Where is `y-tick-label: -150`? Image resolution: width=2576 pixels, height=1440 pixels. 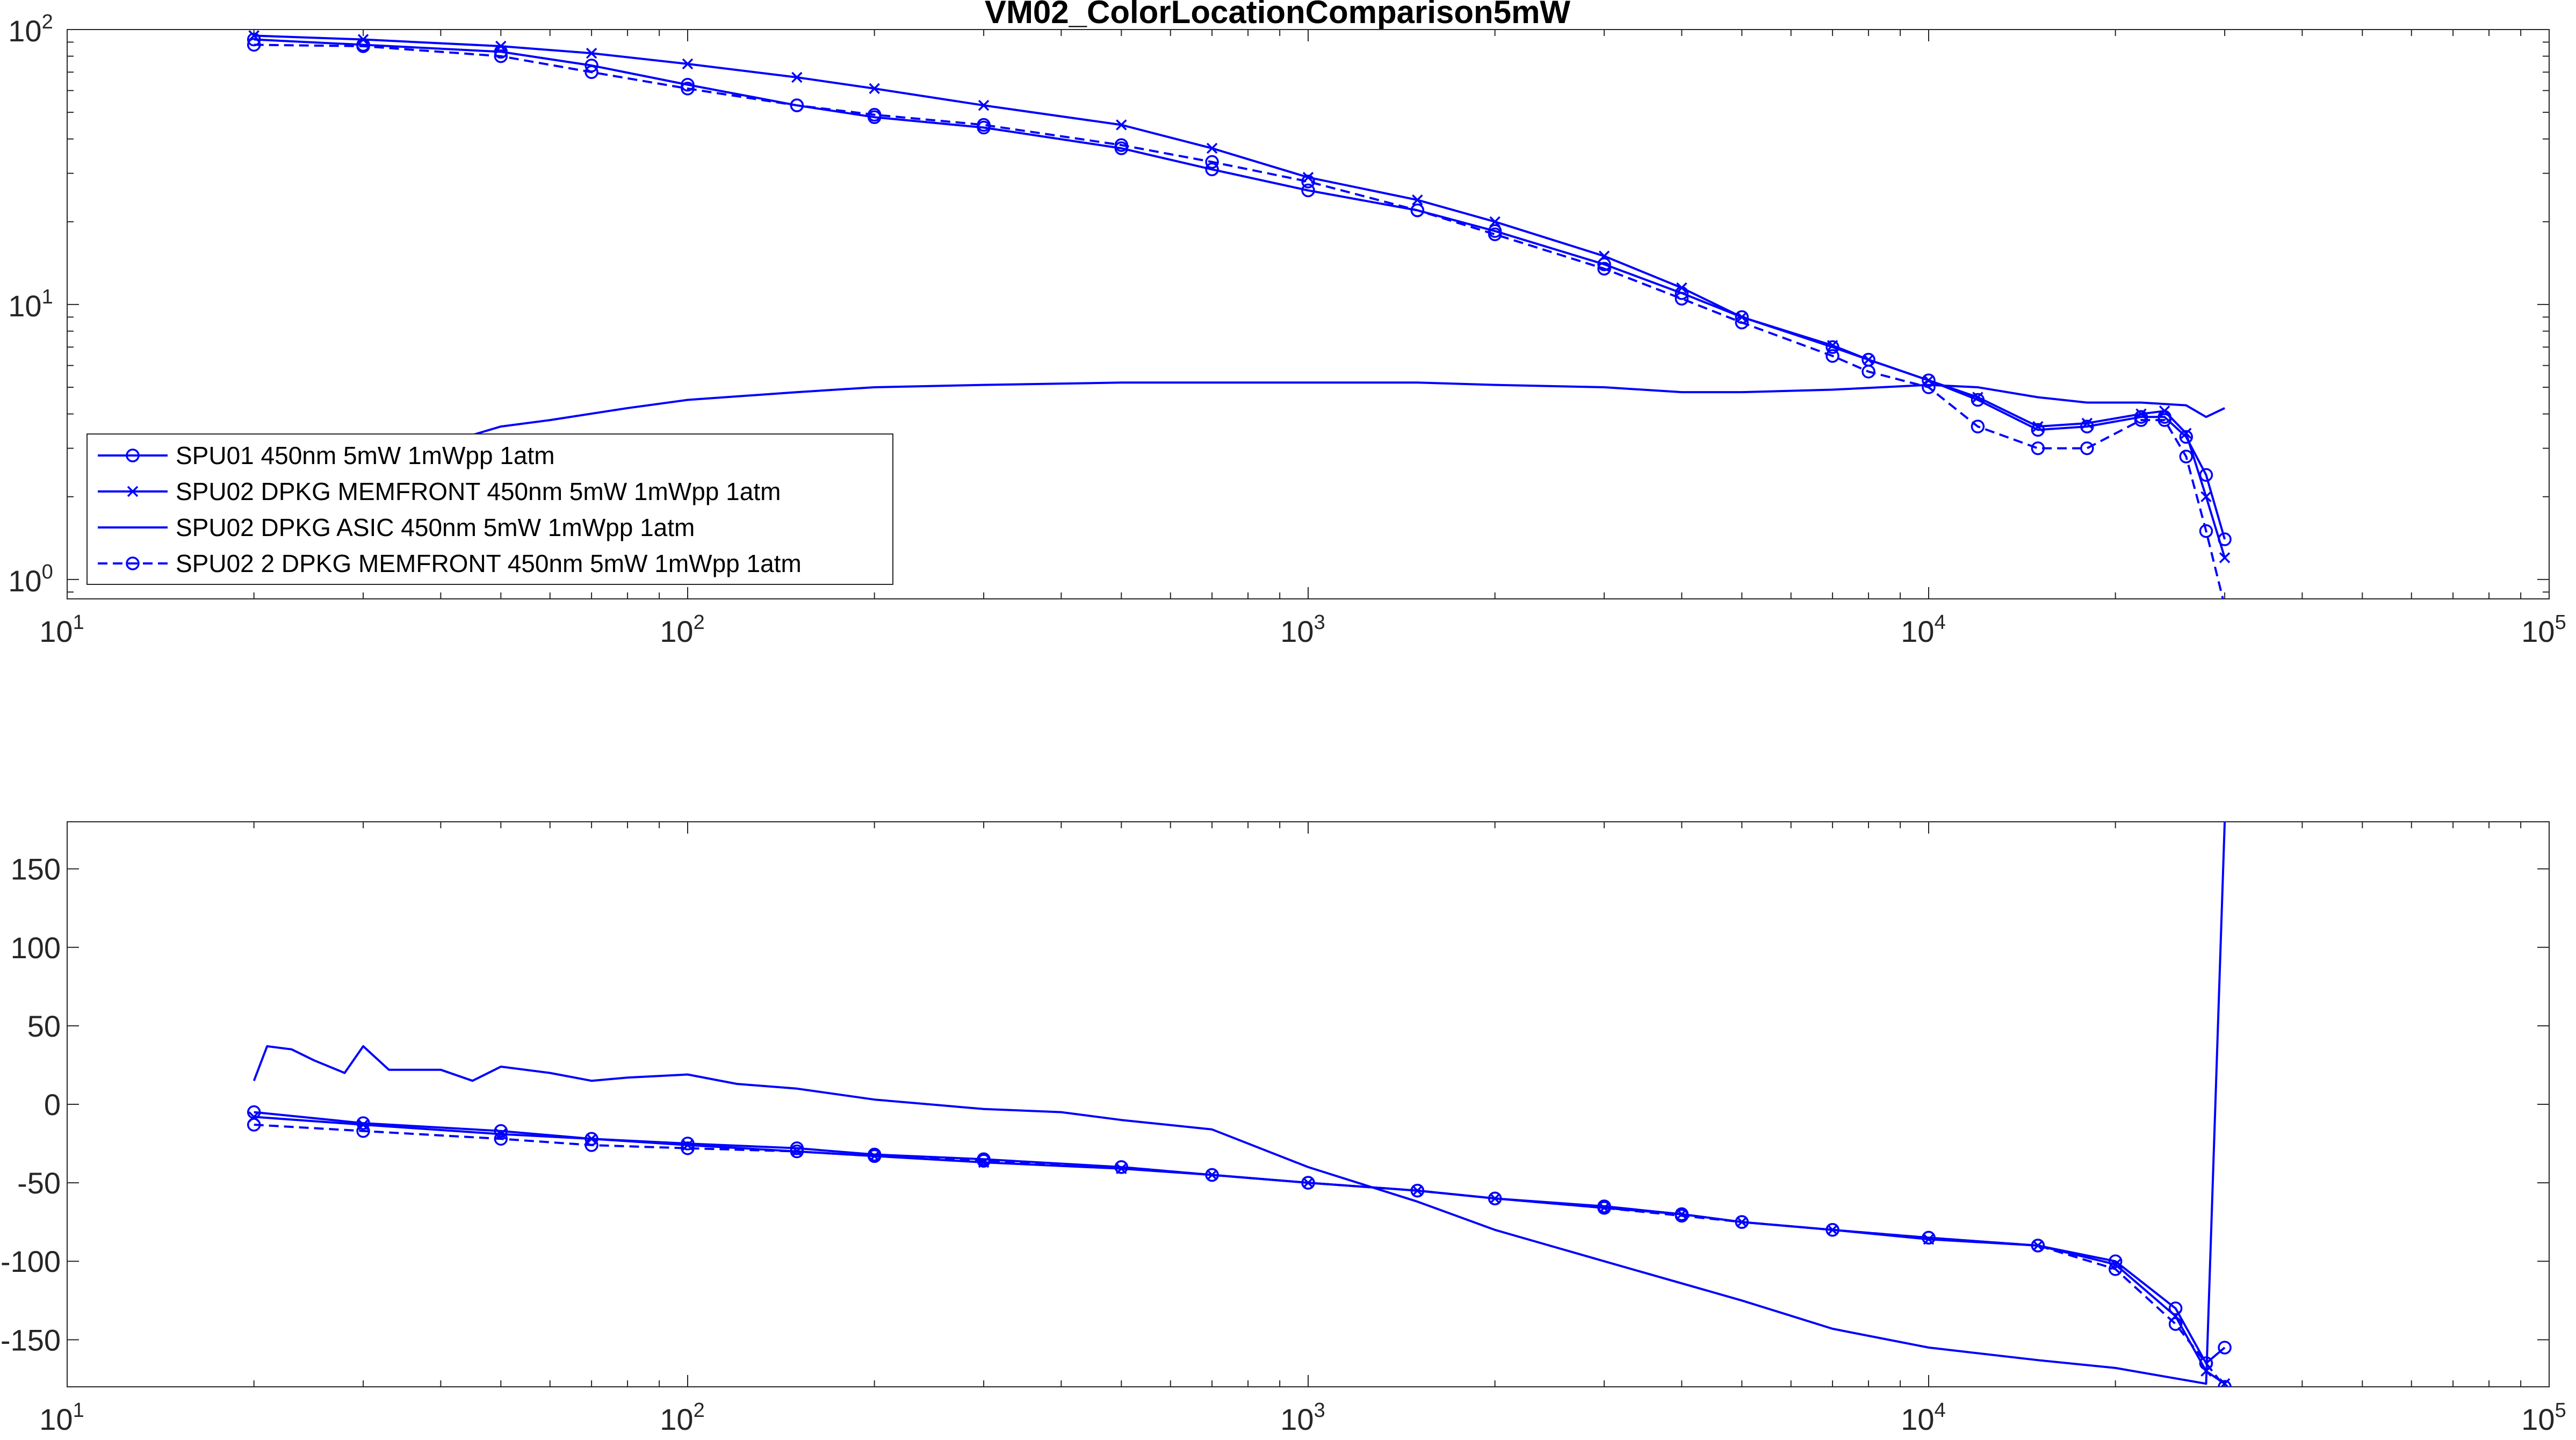 y-tick-label: -150 is located at coordinates (31, 1340).